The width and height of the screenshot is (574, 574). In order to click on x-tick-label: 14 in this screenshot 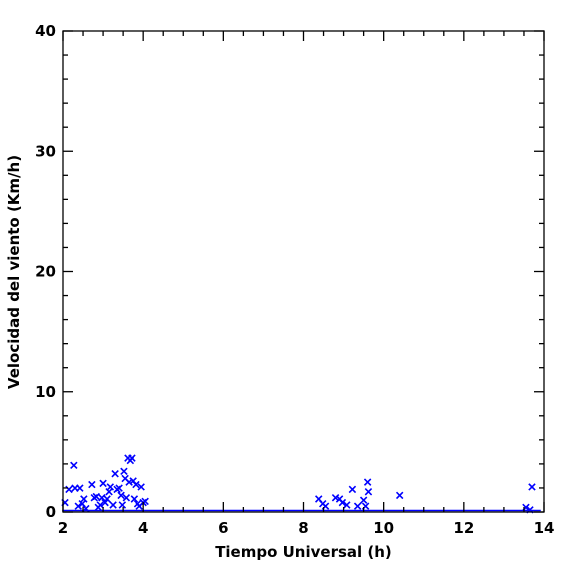, I will do `click(544, 528)`.